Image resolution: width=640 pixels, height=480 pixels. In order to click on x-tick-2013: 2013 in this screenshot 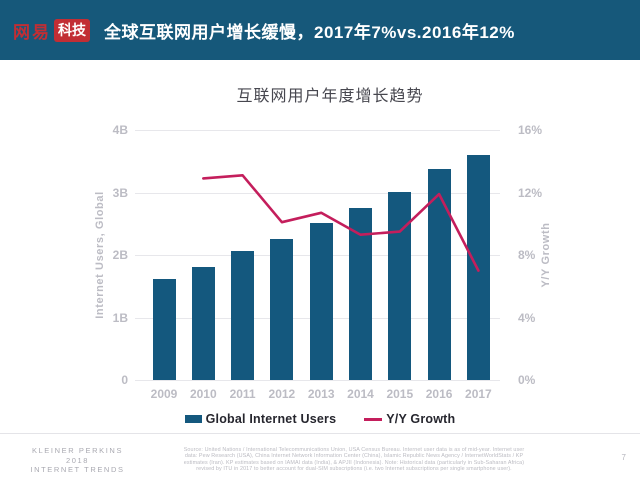, I will do `click(321, 394)`.